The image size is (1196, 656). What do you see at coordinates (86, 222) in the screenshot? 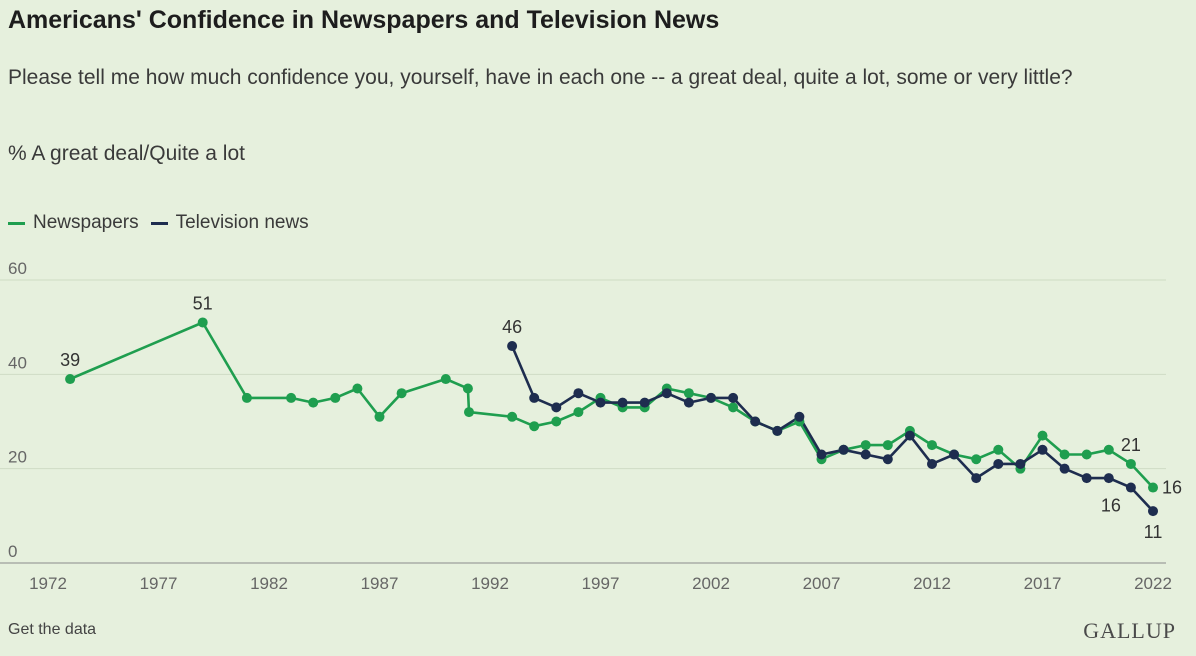
I see `legend-label-newspapers: Newspapers` at bounding box center [86, 222].